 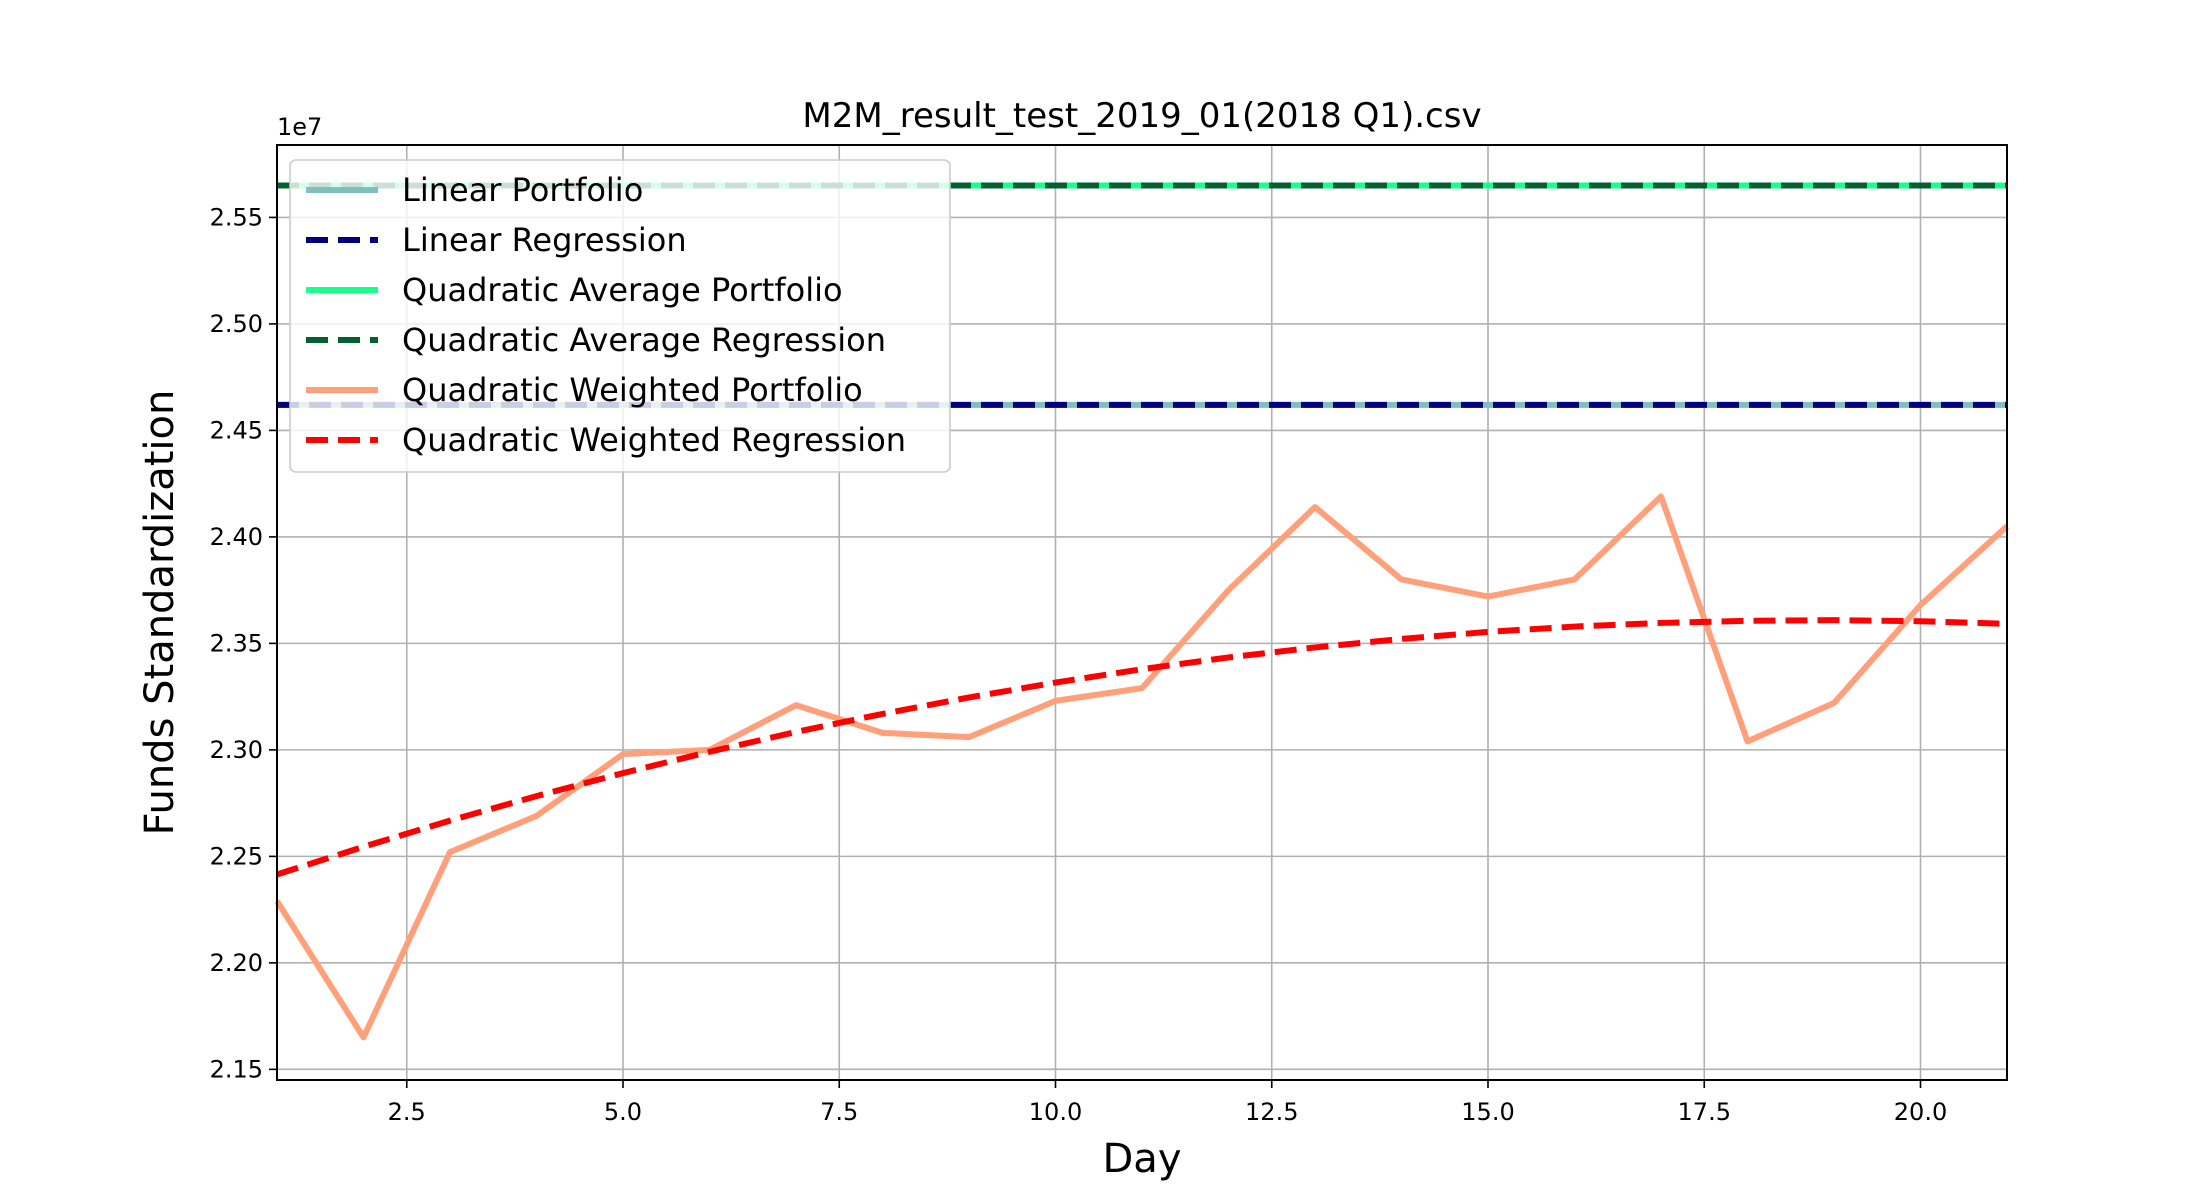 What do you see at coordinates (236, 324) in the screenshot?
I see `y-tick-label: 2.50` at bounding box center [236, 324].